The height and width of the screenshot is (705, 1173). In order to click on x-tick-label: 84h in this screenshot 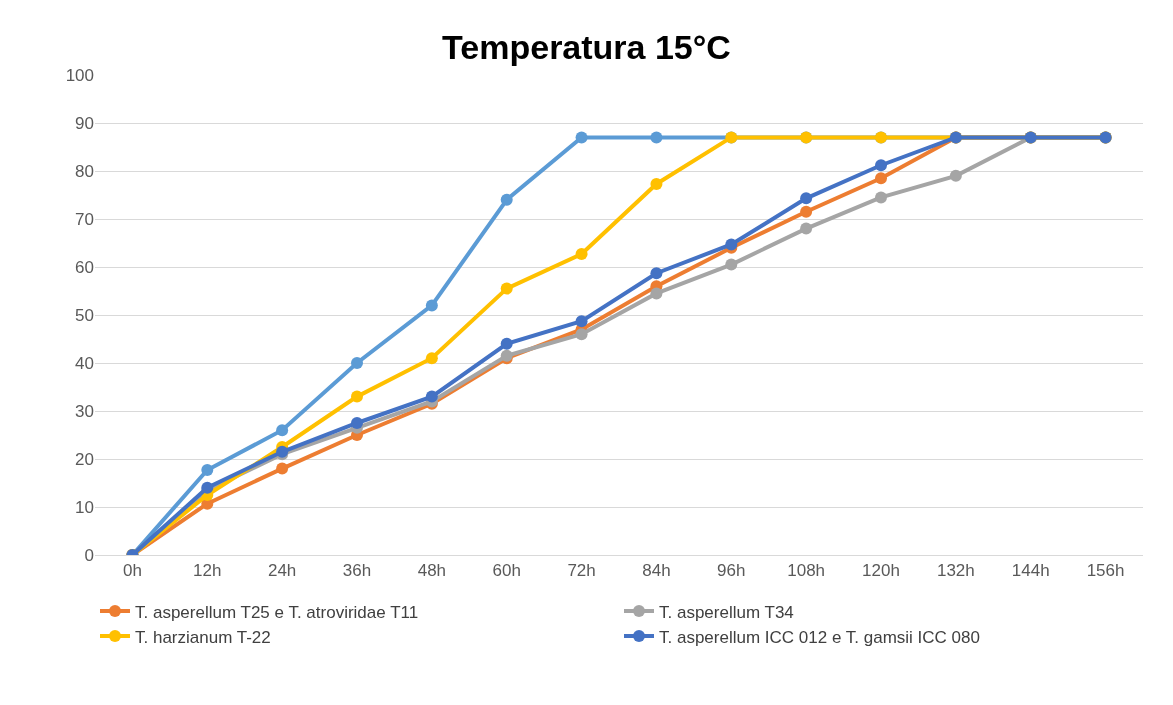, I will do `click(656, 571)`.